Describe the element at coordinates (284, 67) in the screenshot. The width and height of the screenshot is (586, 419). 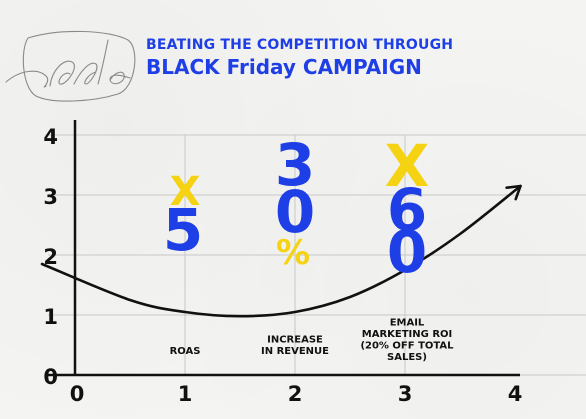
I see `title-line-2: BLACK Friday CAMPAIGN` at that location.